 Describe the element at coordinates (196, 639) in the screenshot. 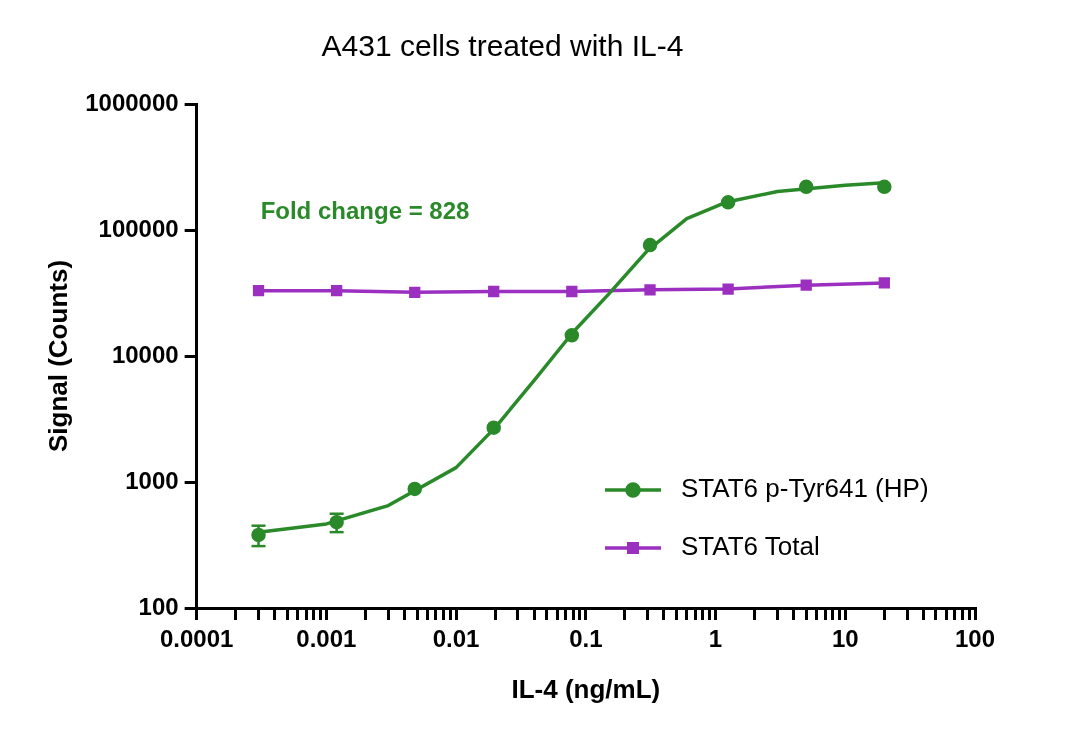

I see `x-tick-label: 0.0001` at that location.